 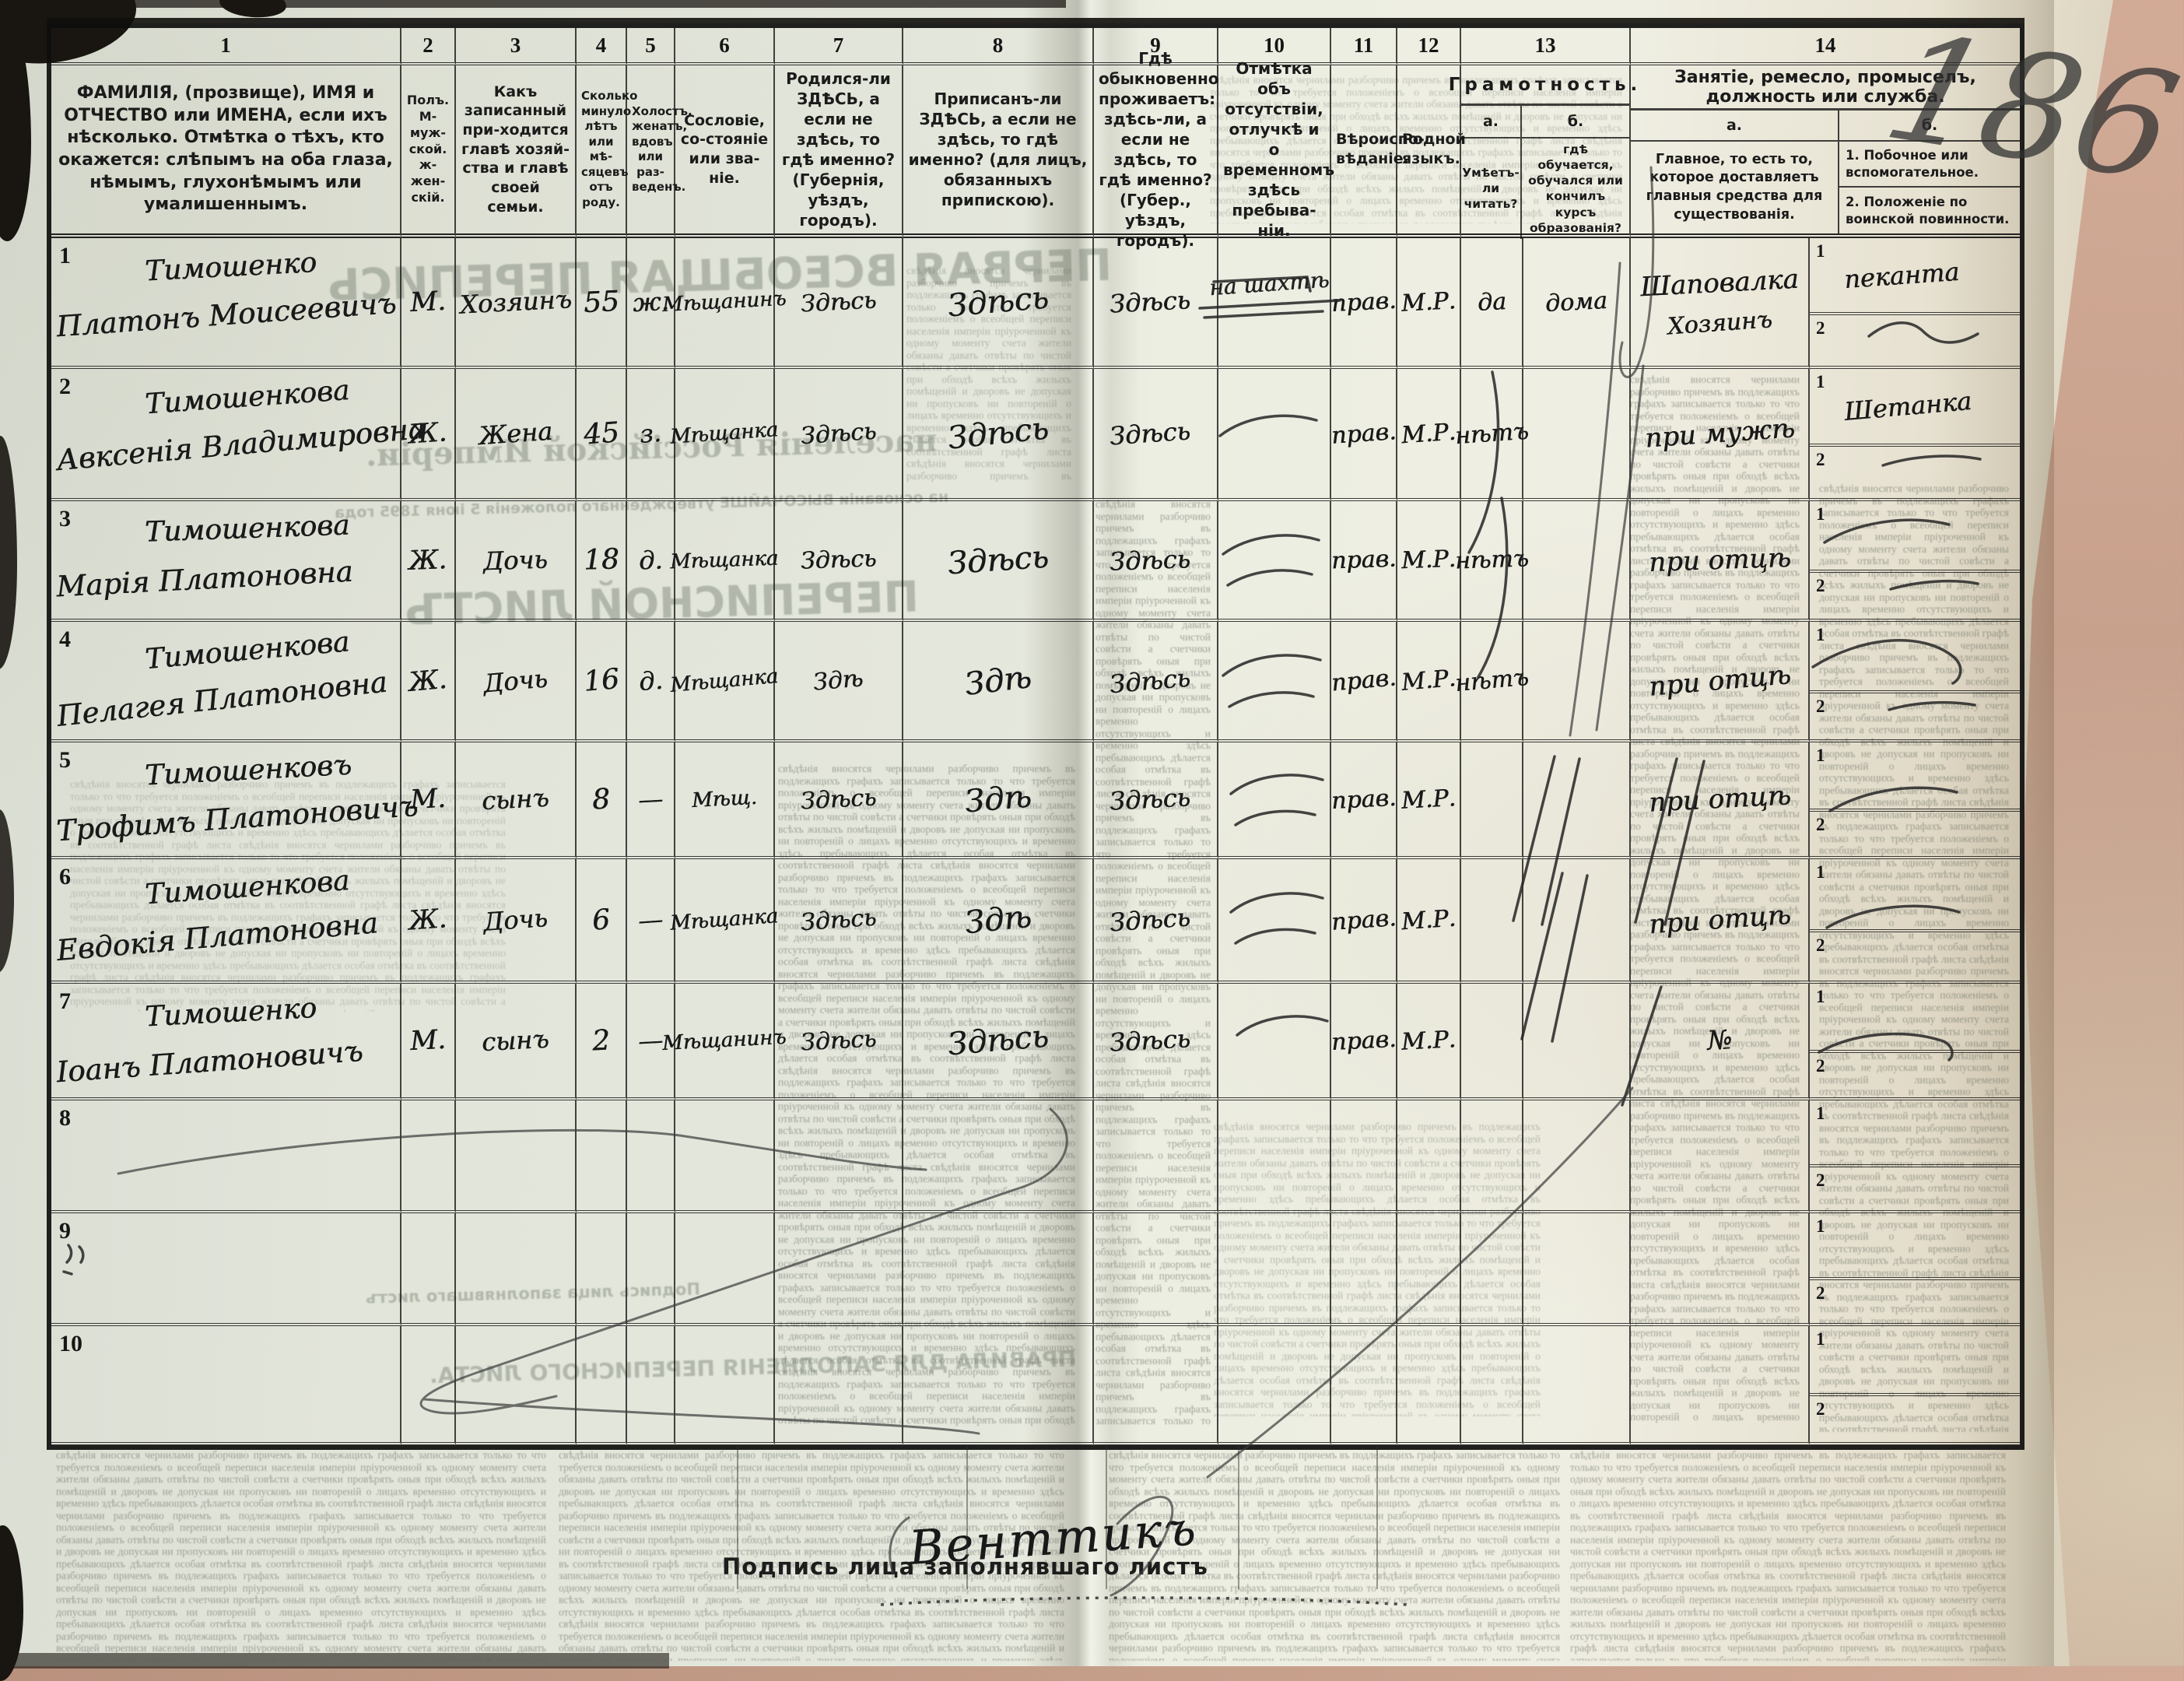 I want to click on handwritten-entry: Шетанка, so click(x=1908, y=406).